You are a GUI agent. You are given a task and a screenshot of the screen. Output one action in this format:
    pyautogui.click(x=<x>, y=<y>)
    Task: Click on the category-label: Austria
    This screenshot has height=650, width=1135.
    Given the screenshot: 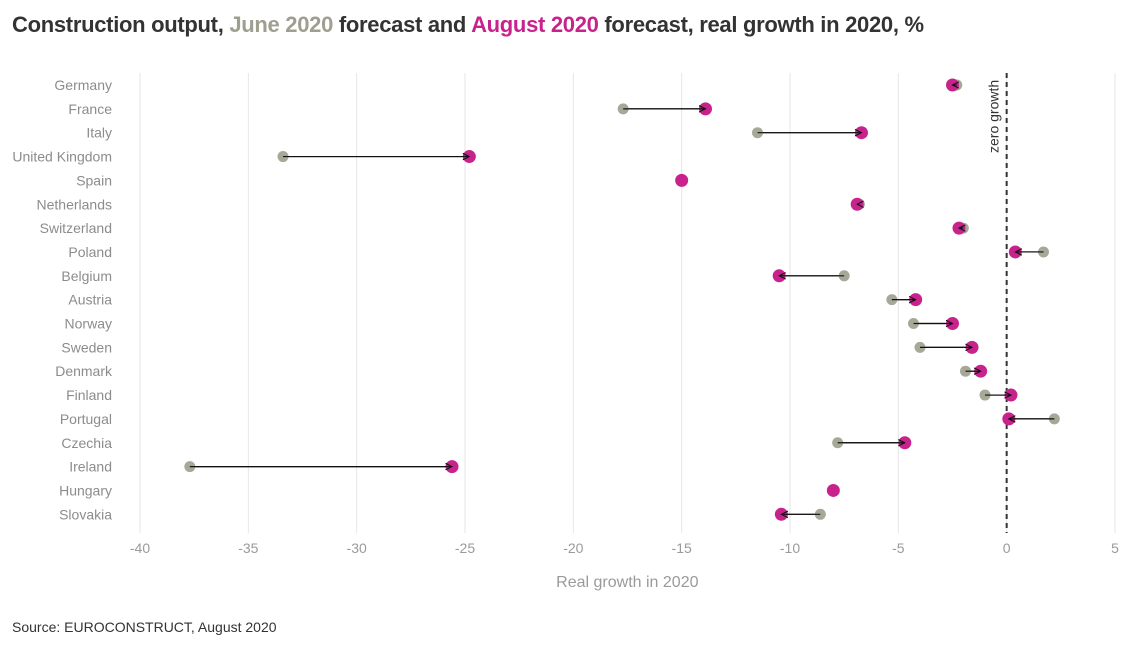 What is the action you would take?
    pyautogui.click(x=90, y=300)
    